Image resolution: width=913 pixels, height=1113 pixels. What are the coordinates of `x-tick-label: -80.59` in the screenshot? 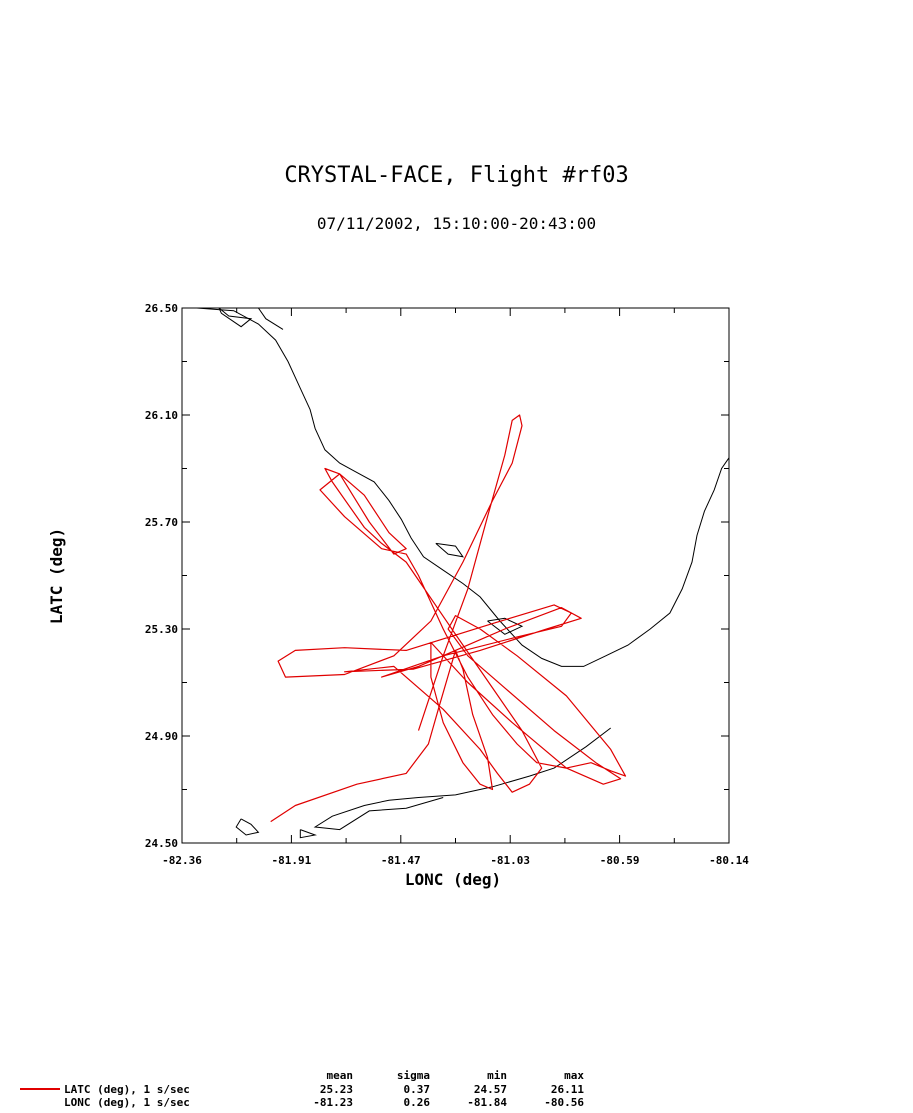 It's located at (620, 860).